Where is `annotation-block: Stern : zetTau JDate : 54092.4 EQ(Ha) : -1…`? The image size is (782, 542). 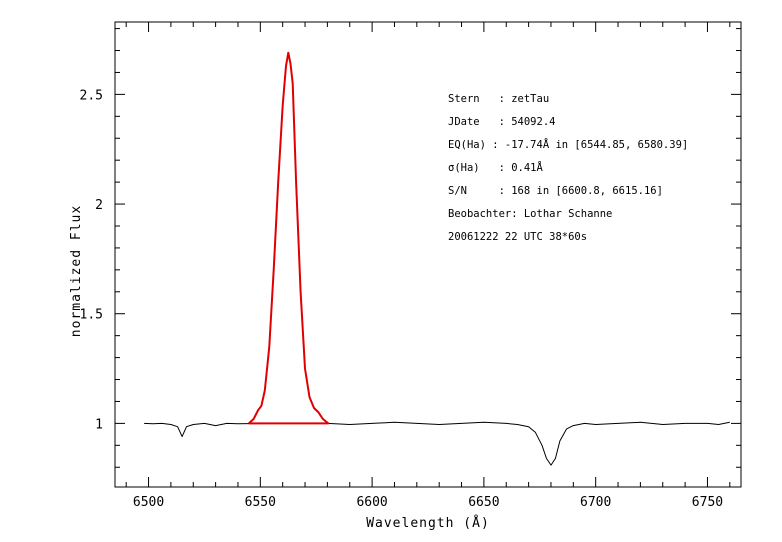 annotation-block: Stern : zetTau JDate : 54092.4 EQ(Ha) : -1… is located at coordinates (568, 168).